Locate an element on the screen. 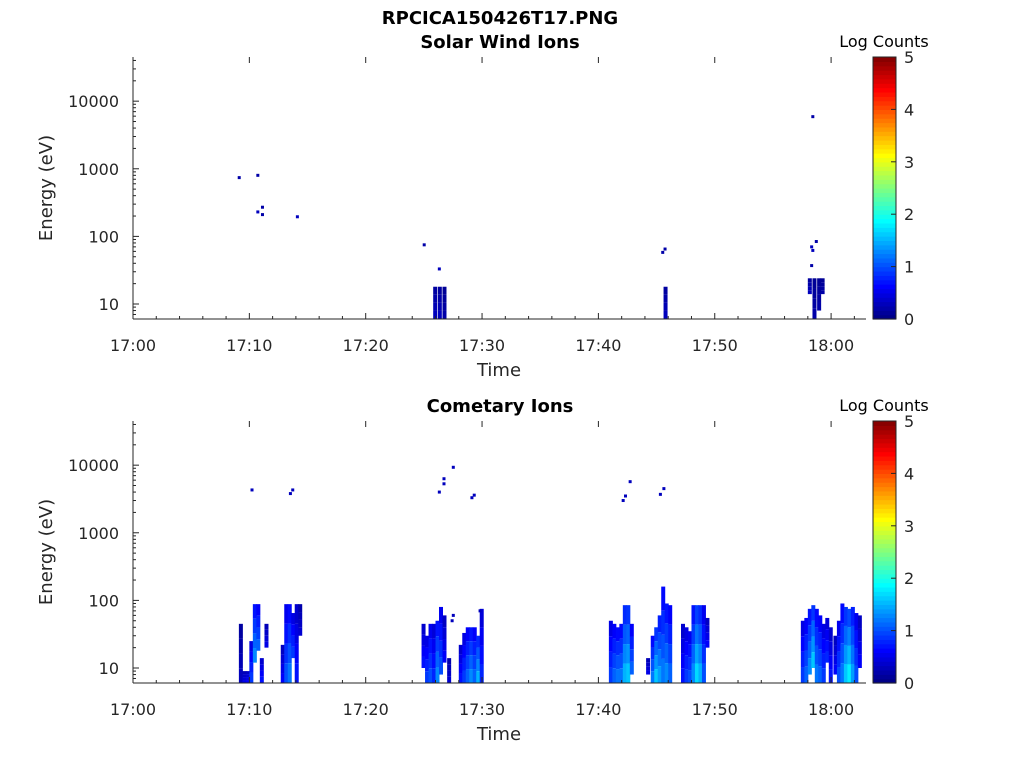 This screenshot has height=772, width=1024. colorbar-tick-label: 3 is located at coordinates (909, 162).